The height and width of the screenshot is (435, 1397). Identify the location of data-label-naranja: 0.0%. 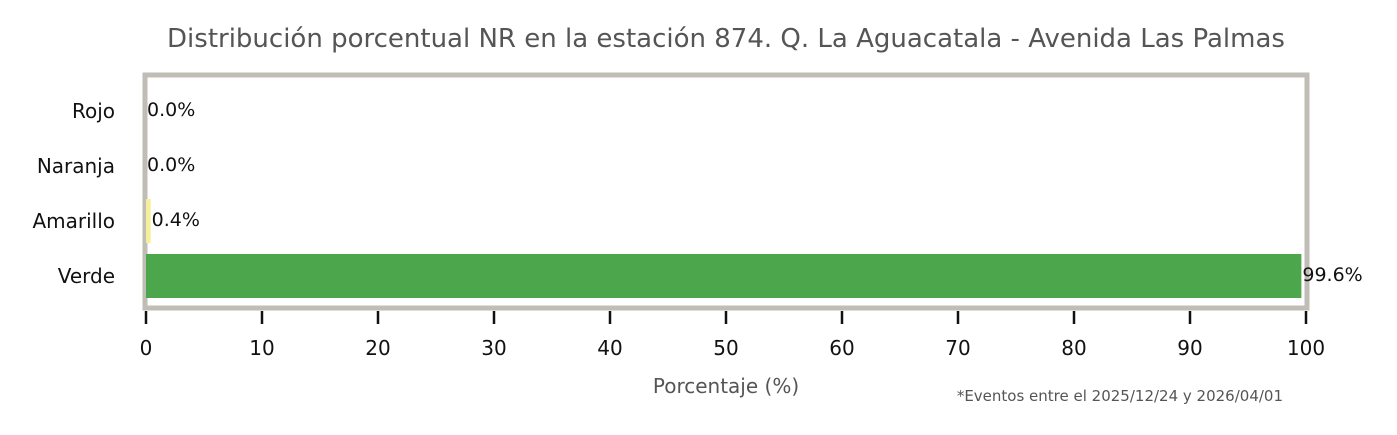
(171, 165).